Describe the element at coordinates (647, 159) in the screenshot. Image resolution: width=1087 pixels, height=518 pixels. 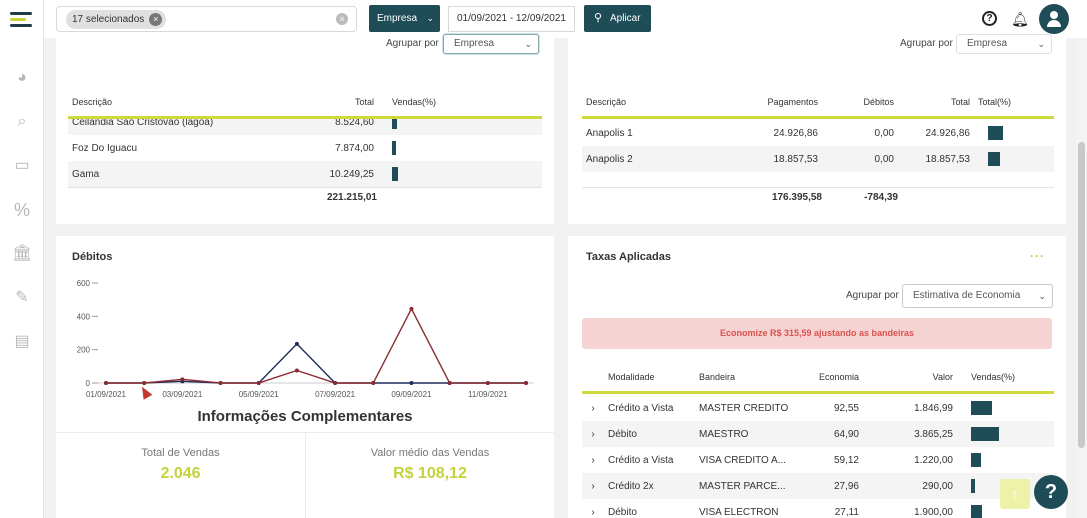
I see `row-desc: Anapolis 2` at that location.